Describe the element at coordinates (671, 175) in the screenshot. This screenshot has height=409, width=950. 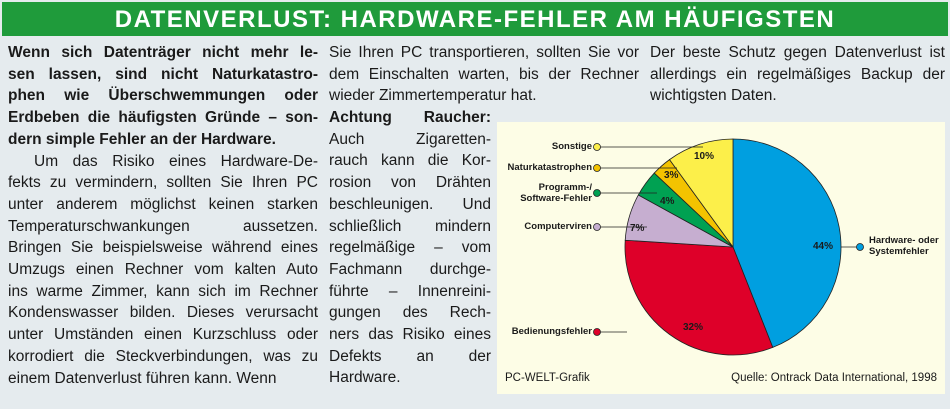
I see `pct-label-naturkatastrophen: 3%` at that location.